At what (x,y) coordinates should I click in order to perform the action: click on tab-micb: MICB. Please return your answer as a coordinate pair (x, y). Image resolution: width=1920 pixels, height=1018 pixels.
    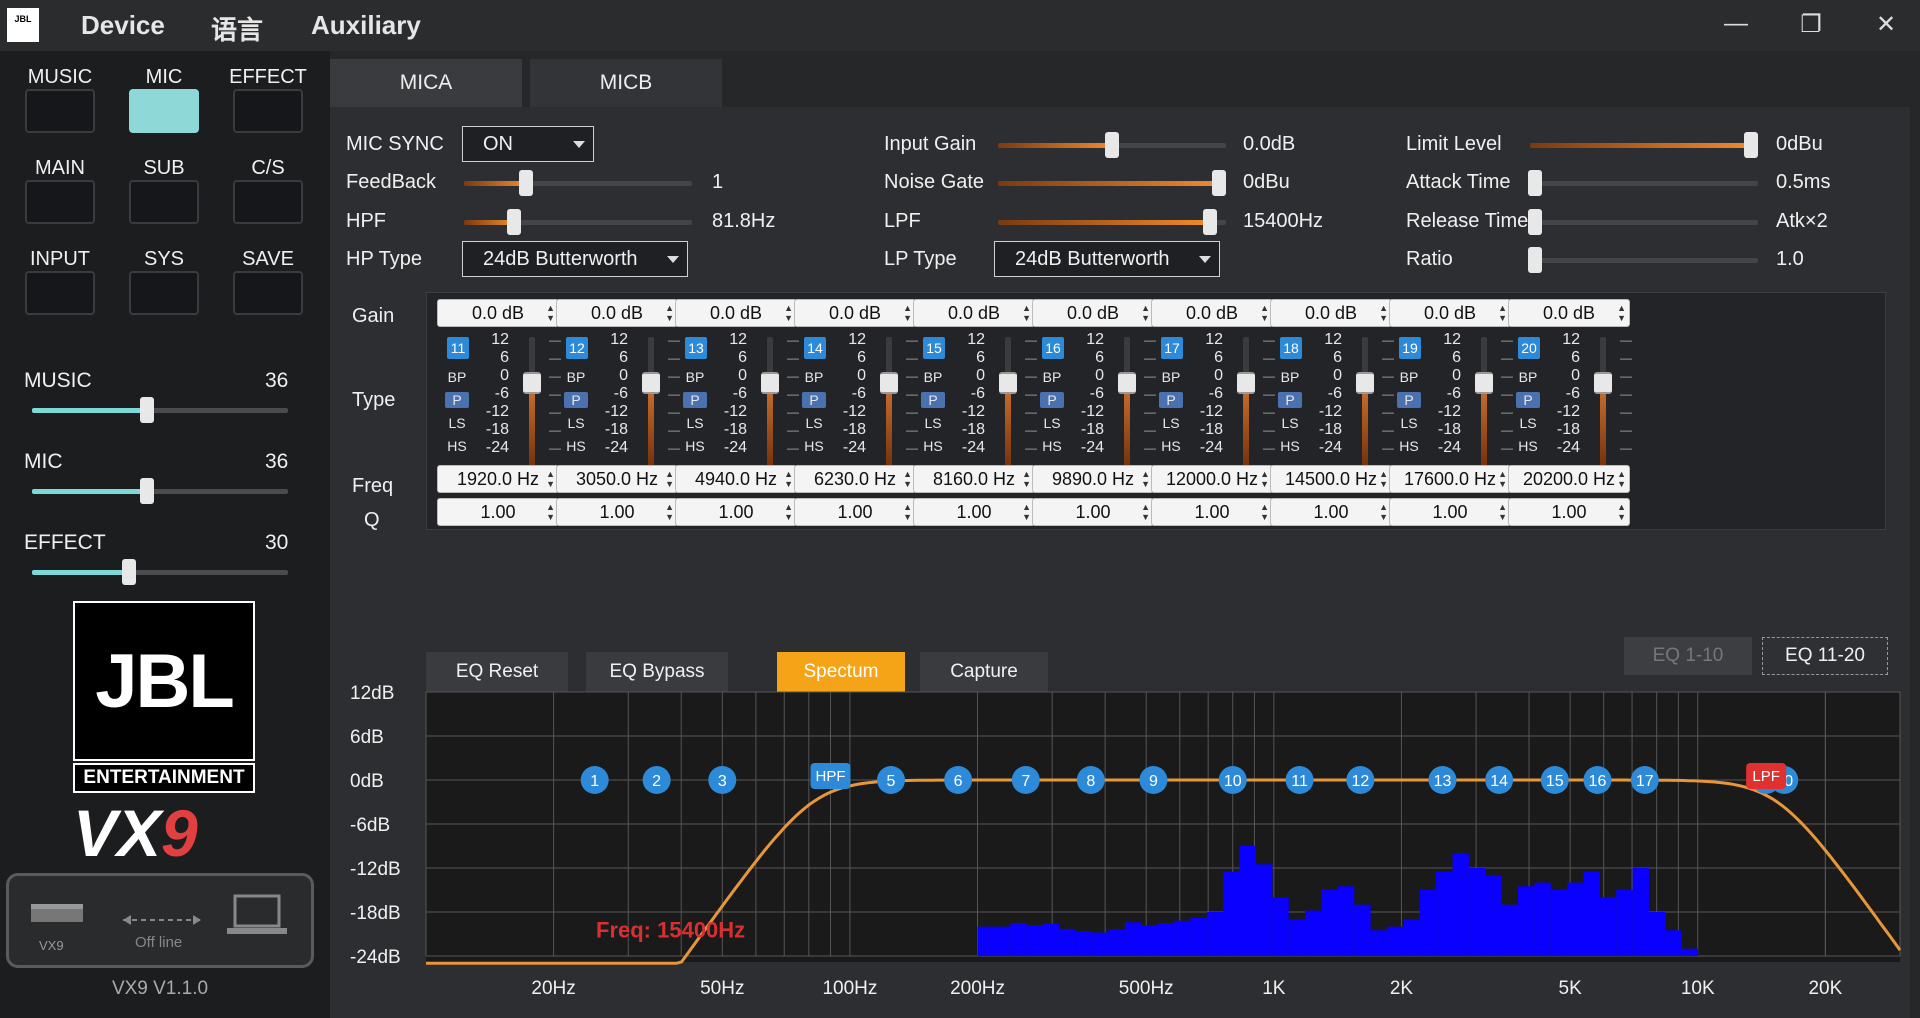
    Looking at the image, I should click on (626, 83).